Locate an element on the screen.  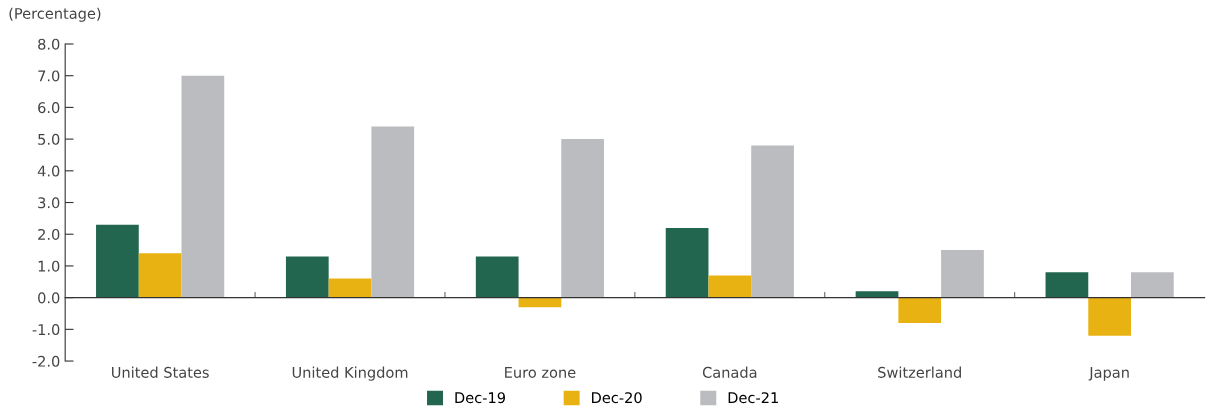
y-axis-title: (Percentage) is located at coordinates (55, 14).